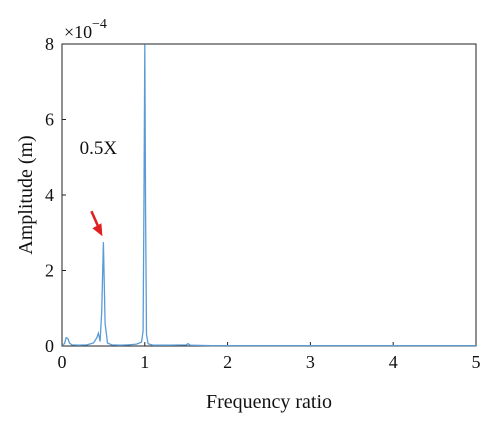 Image resolution: width=500 pixels, height=428 pixels. I want to click on x-tick-label: 4, so click(393, 362).